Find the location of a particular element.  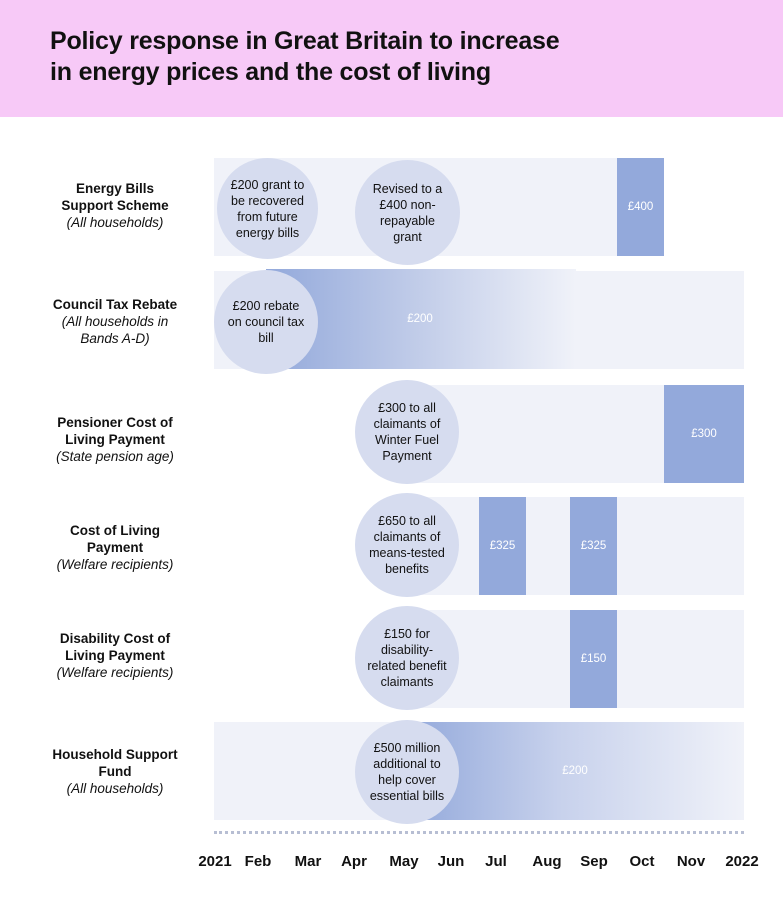

axis-label: Aug is located at coordinates (547, 861).